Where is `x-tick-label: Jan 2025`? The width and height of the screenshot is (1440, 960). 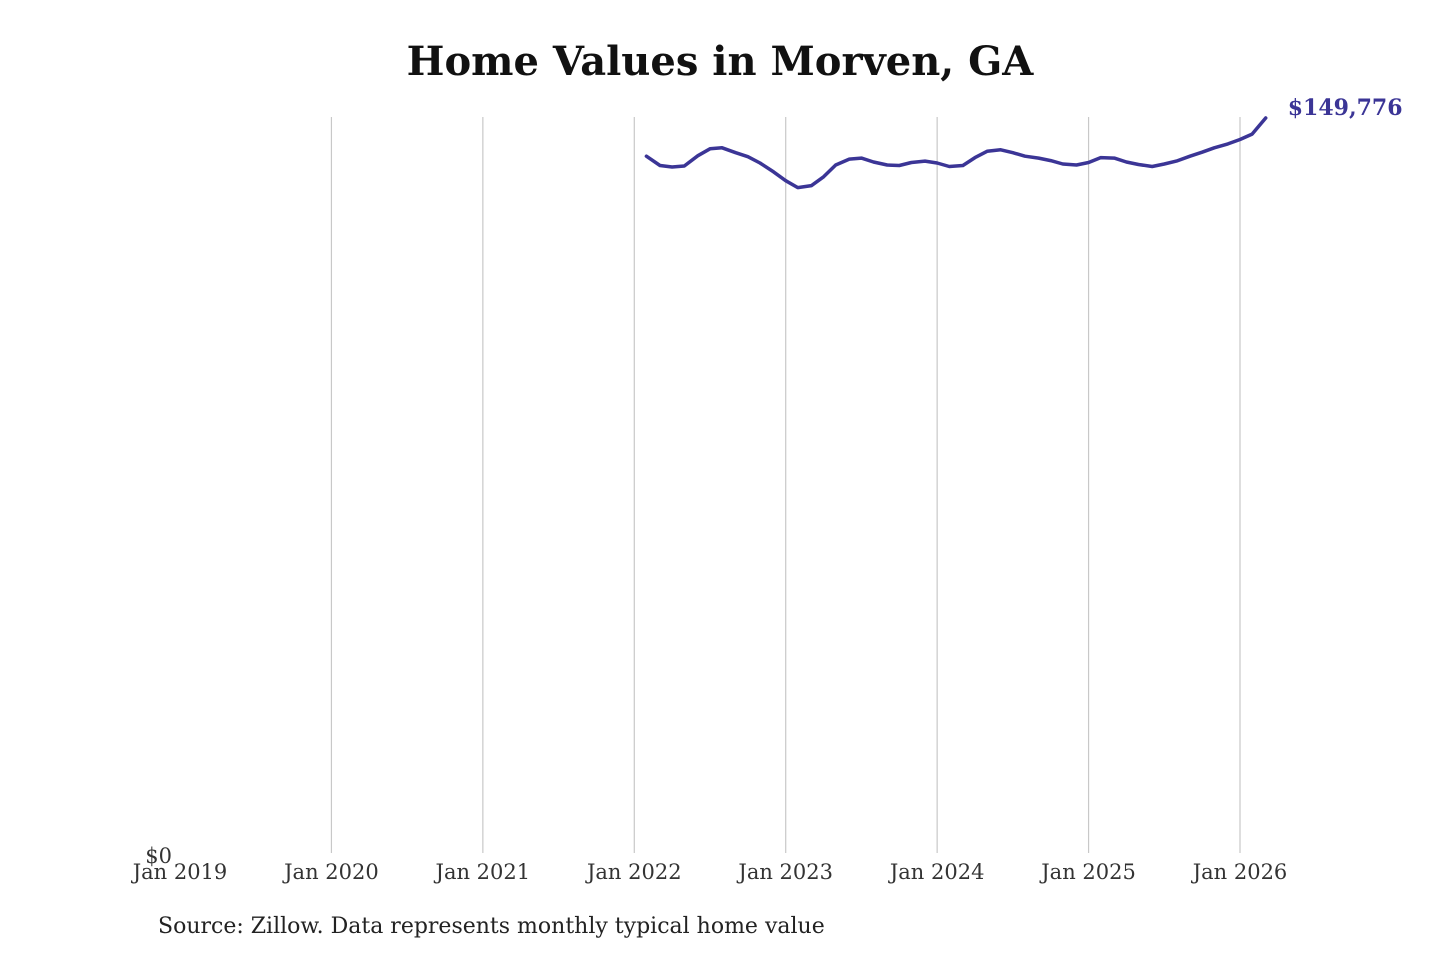 x-tick-label: Jan 2025 is located at coordinates (1087, 872).